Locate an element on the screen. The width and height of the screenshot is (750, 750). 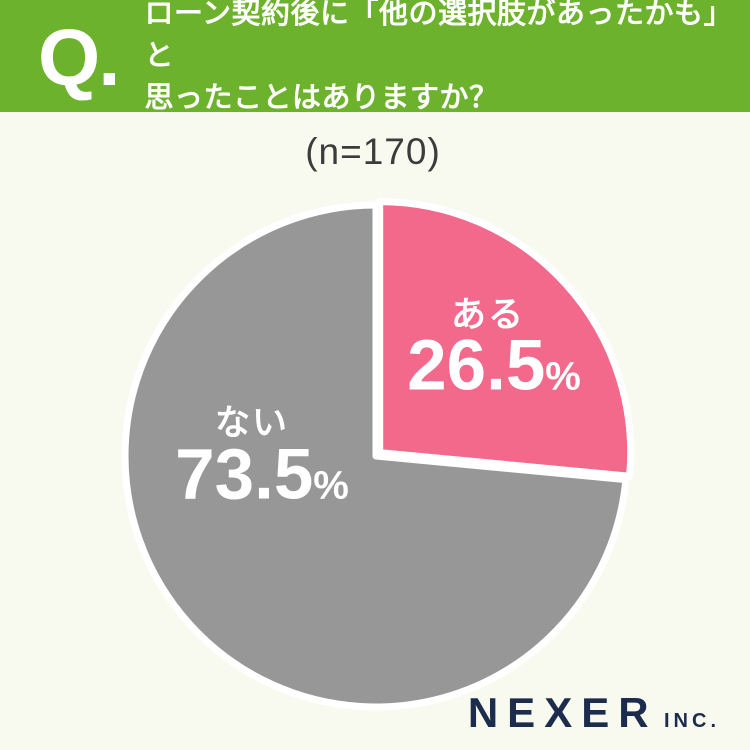
sample-size-label: (n=170) is located at coordinates (373, 151).